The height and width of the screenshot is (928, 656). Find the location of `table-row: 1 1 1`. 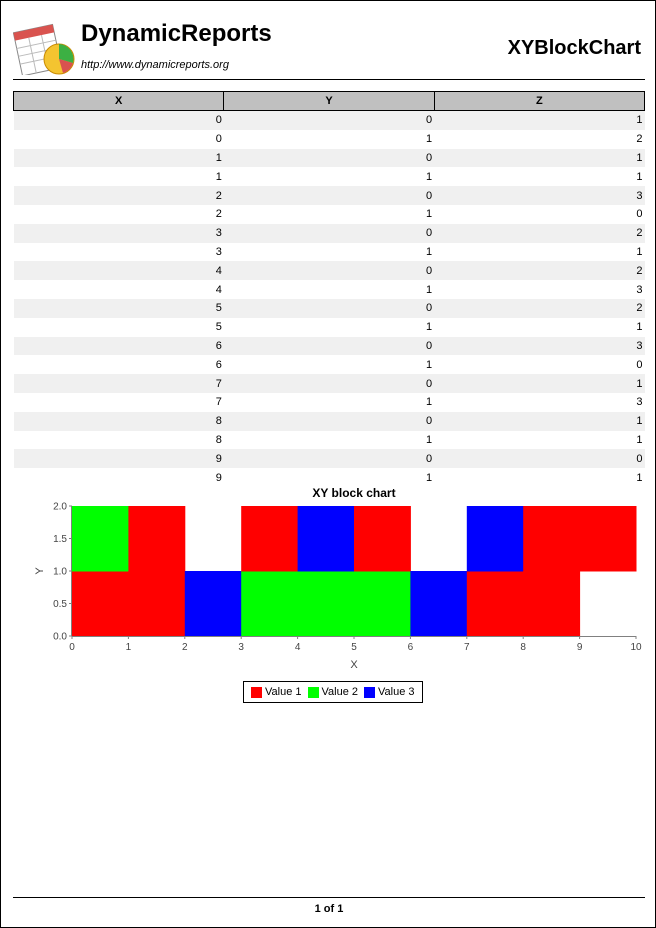

table-row: 1 1 1 is located at coordinates (329, 176).